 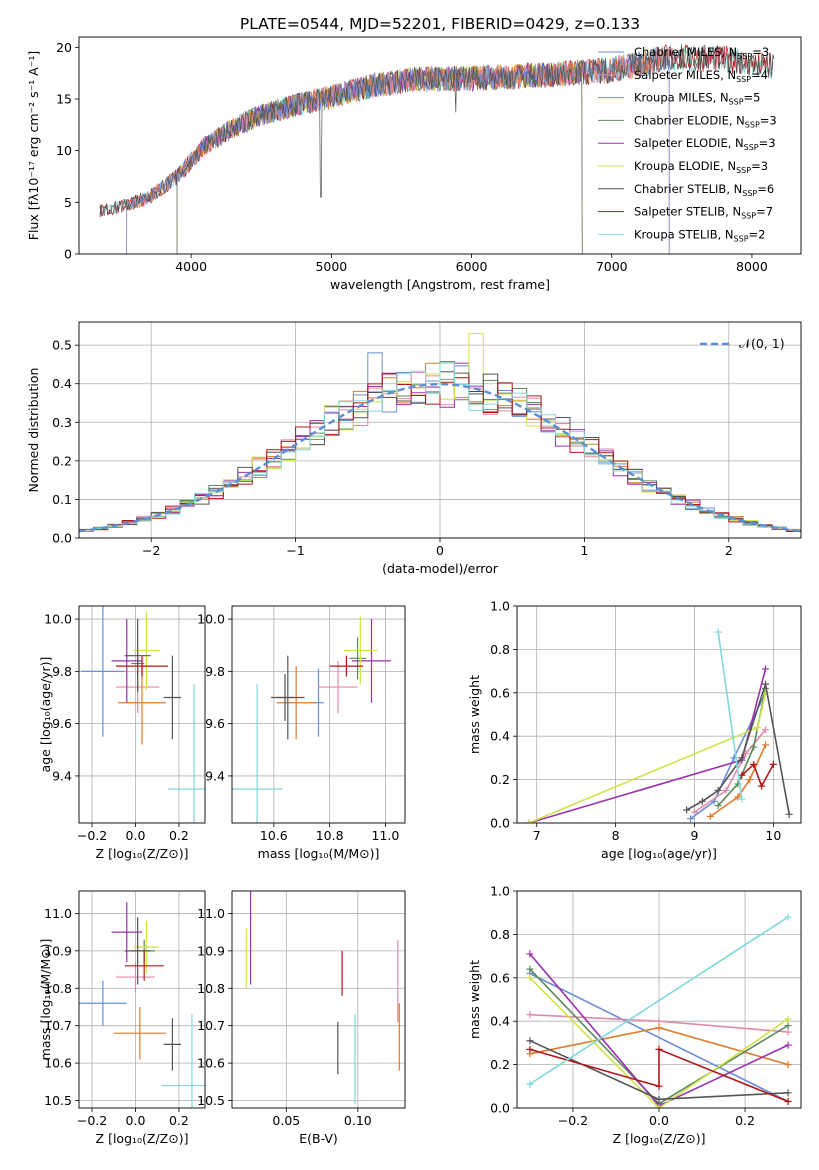 I want to click on y-tick-label: 20, so click(x=64, y=47).